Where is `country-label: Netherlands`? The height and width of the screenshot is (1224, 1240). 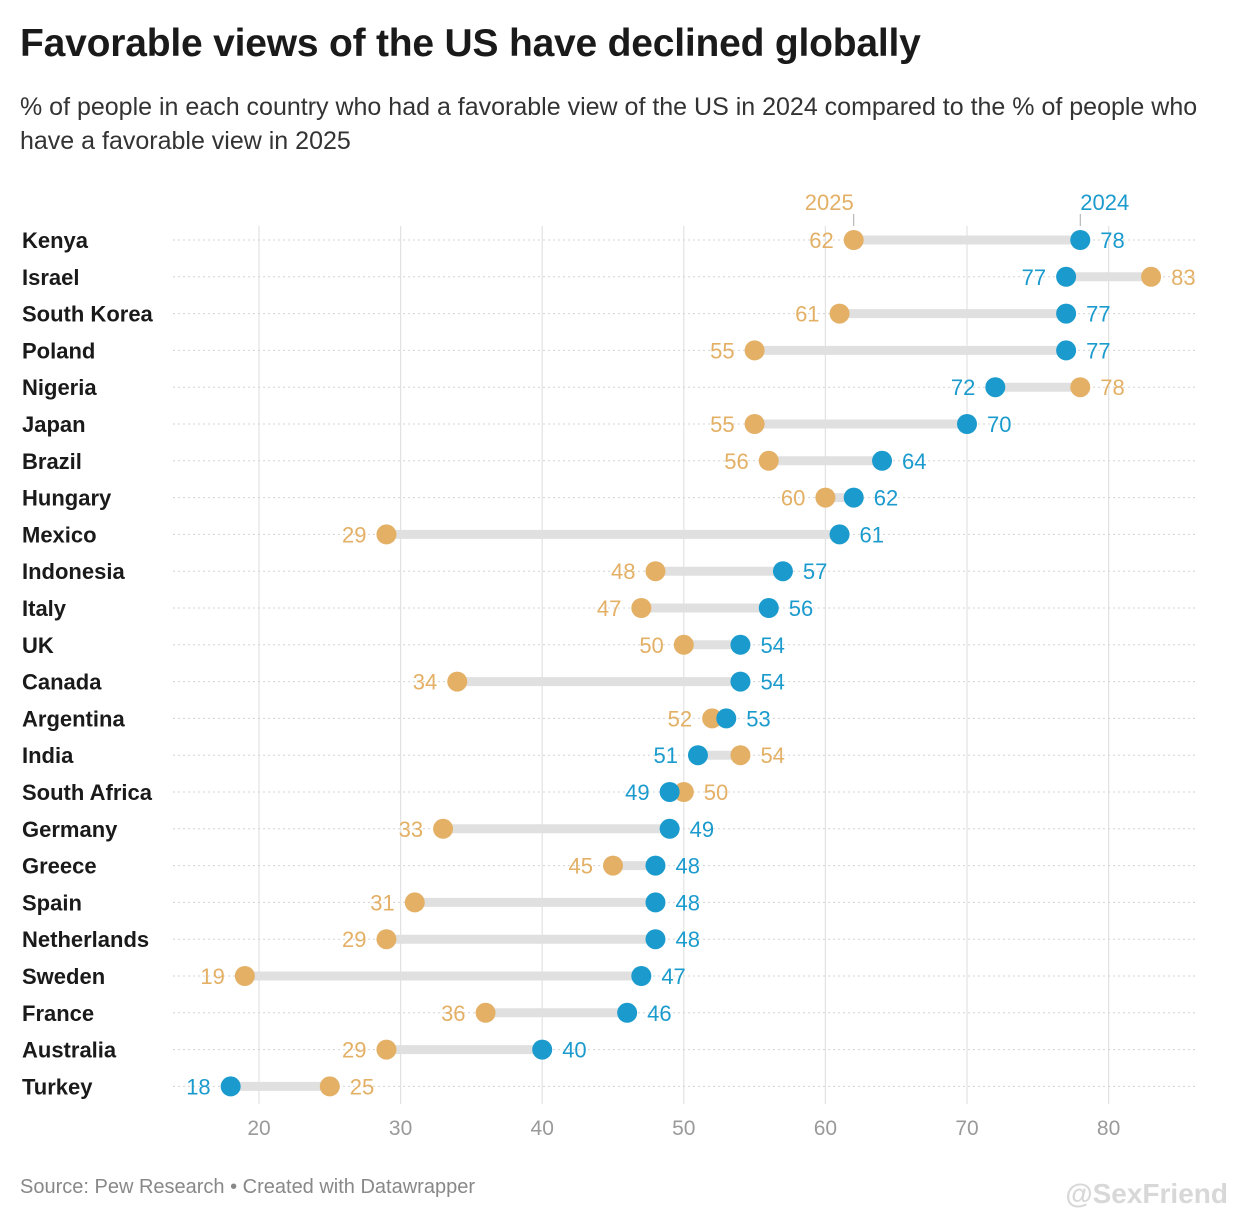 country-label: Netherlands is located at coordinates (85, 939).